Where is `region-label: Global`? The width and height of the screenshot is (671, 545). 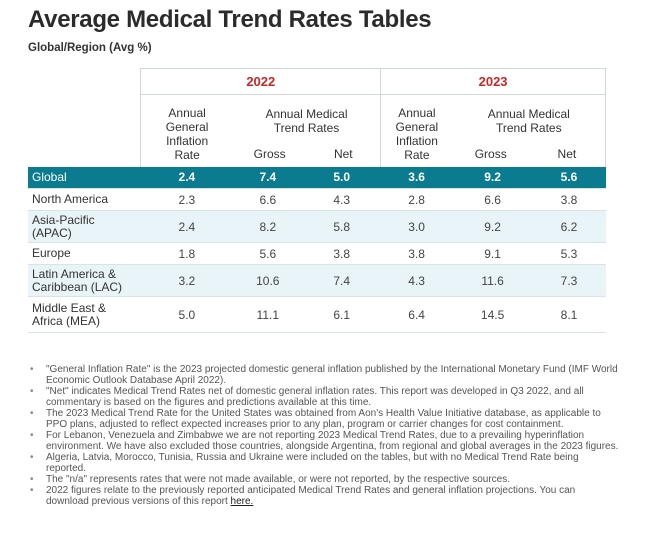
region-label: Global is located at coordinates (84, 177).